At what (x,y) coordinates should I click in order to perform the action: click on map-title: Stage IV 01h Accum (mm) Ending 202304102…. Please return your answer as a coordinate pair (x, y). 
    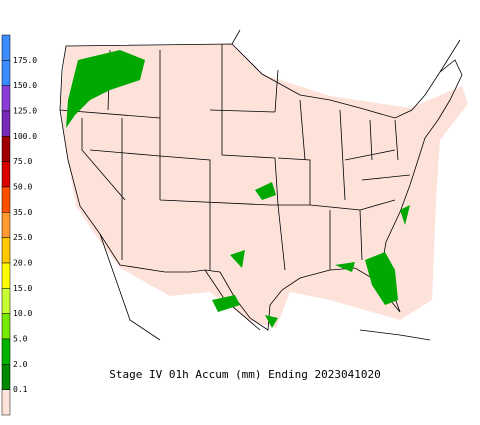
    Looking at the image, I should click on (245, 374).